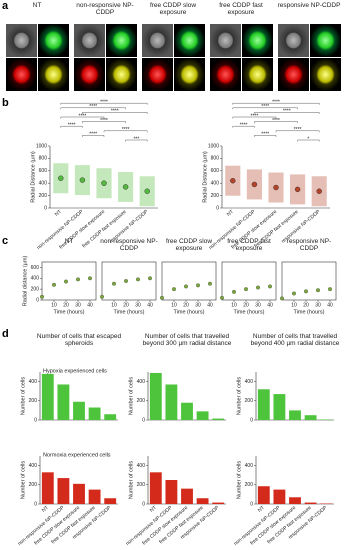 This screenshot has width=345, height=550. Describe the element at coordinates (5, 241) in the screenshot. I see `panel-label: c` at that location.